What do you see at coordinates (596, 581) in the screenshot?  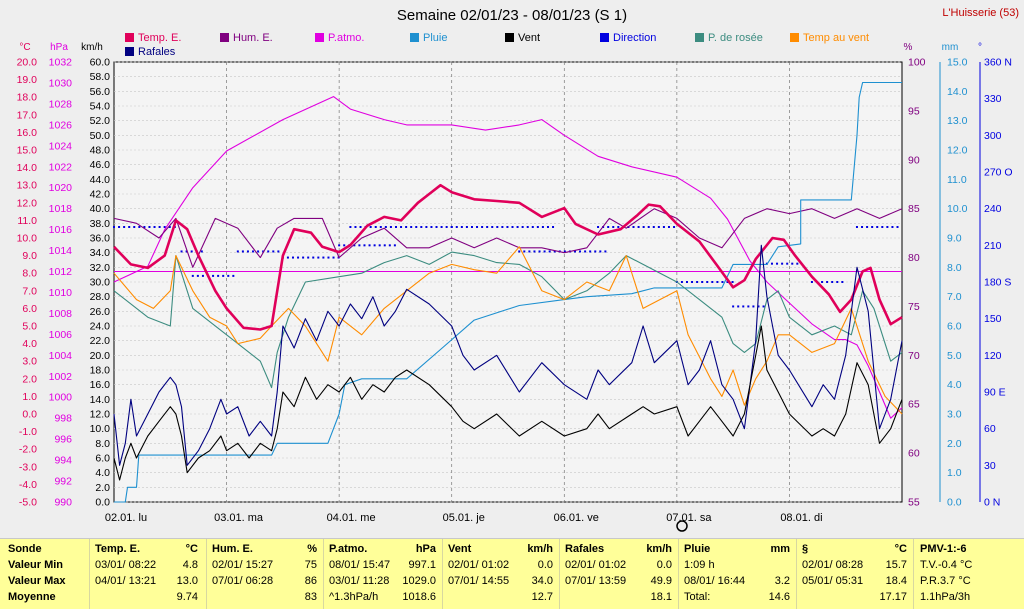 I see `stats-gust-max-date: 07/01/ 13:59` at bounding box center [596, 581].